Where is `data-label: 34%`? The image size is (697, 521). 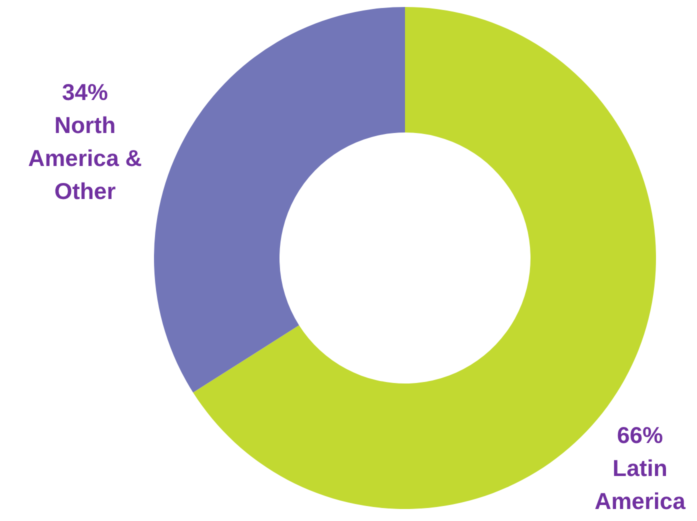 data-label: 34% is located at coordinates (85, 92).